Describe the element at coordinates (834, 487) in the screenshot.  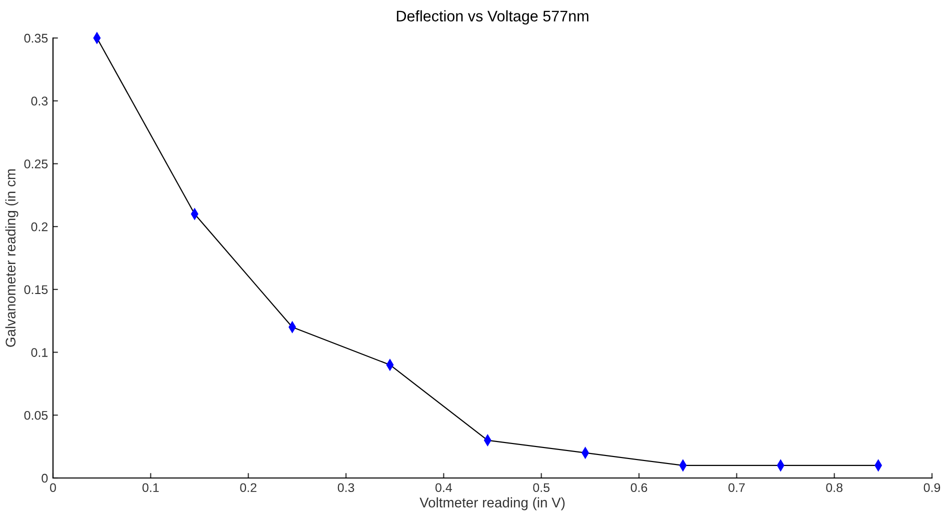
I see `x-tick-label: 0.8` at that location.